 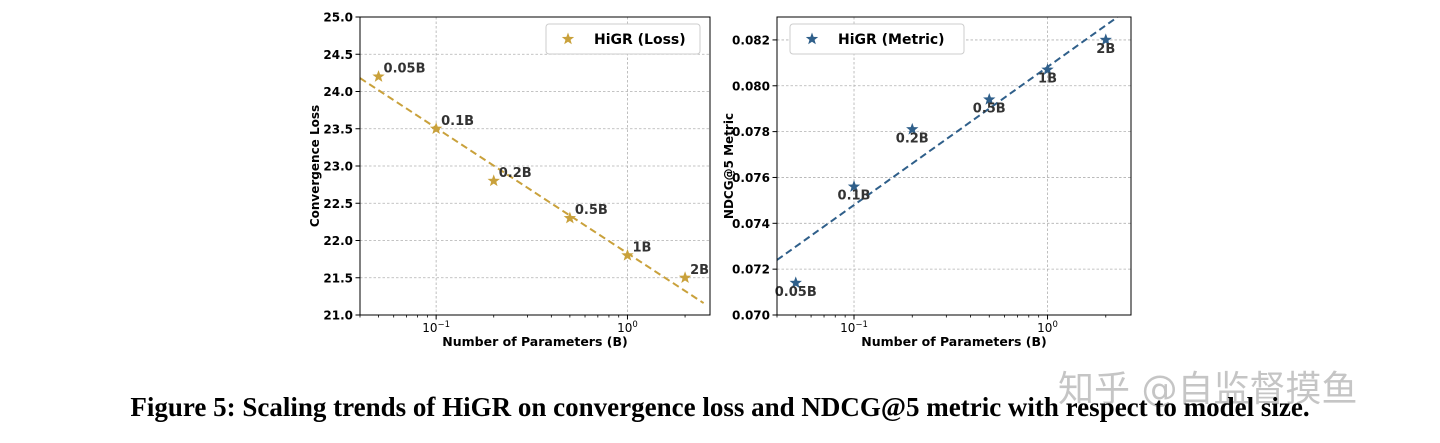 I want to click on y-tick-label: 23.0, so click(x=338, y=167).